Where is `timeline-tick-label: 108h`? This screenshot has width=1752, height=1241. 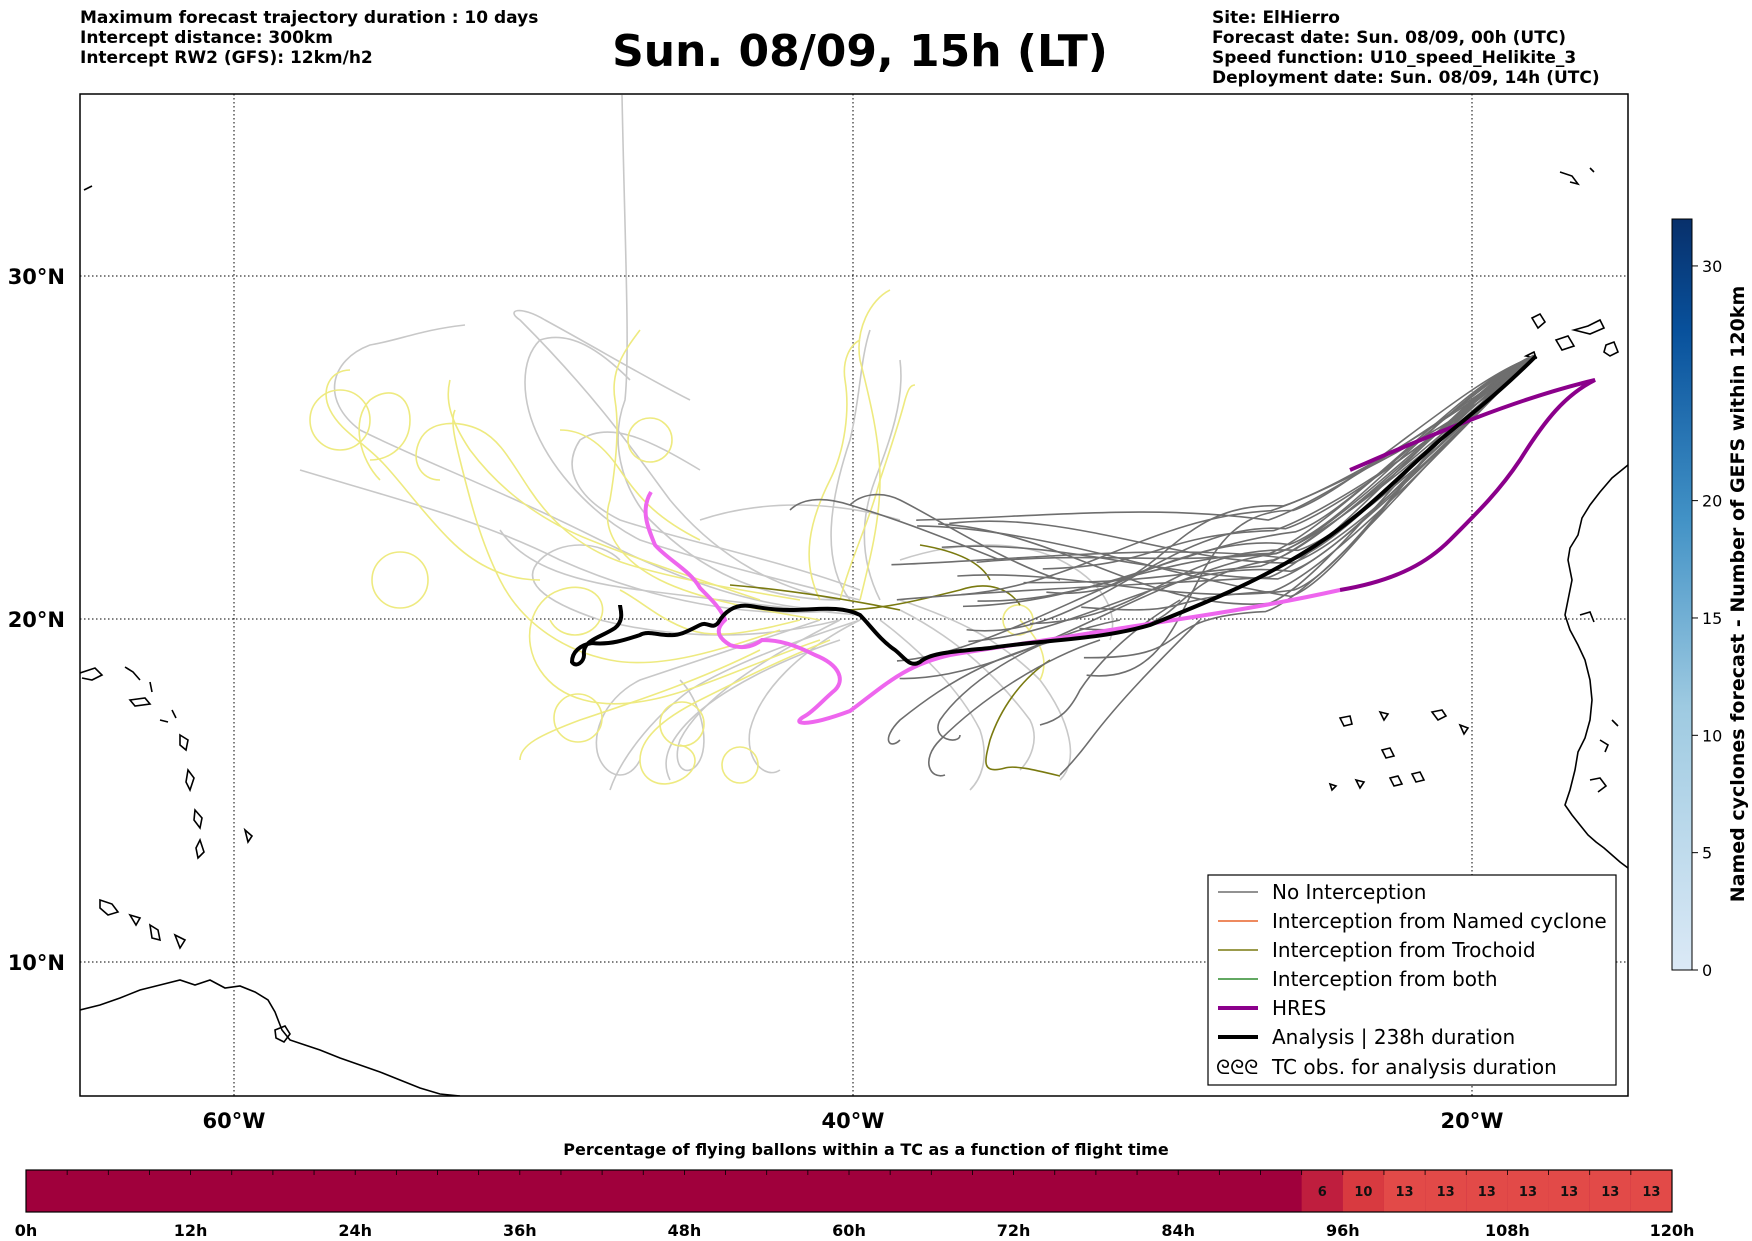 timeline-tick-label: 108h is located at coordinates (1507, 1230).